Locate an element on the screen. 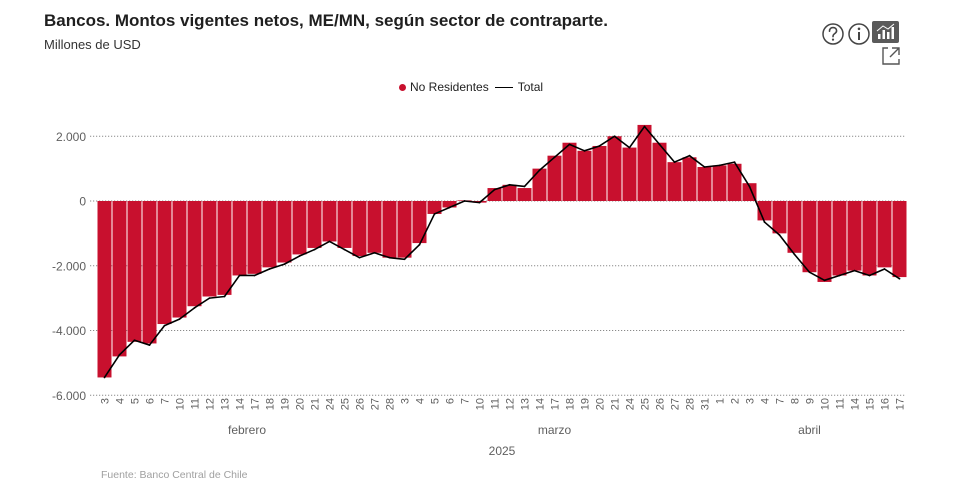  help-icon is located at coordinates (833, 34).